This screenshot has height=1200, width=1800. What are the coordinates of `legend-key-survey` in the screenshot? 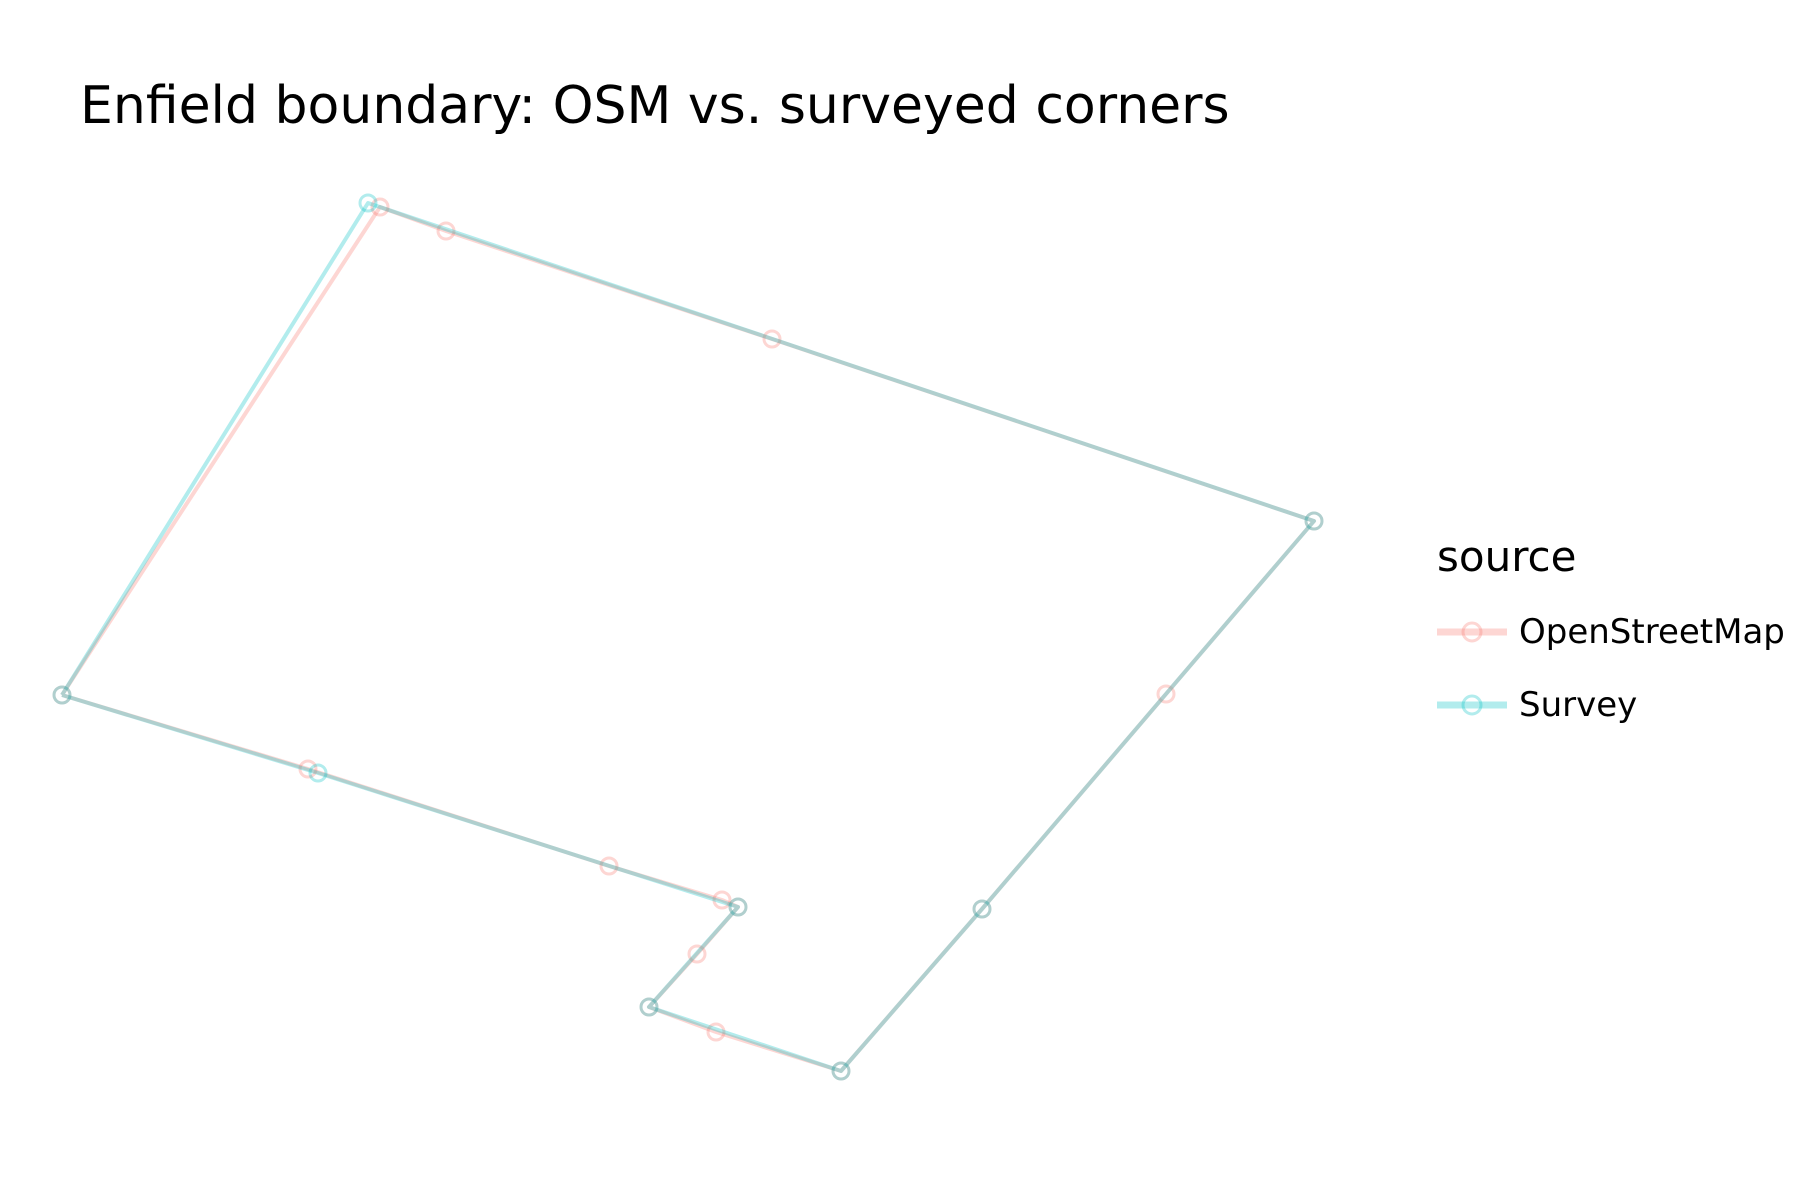 It's located at (1472, 704).